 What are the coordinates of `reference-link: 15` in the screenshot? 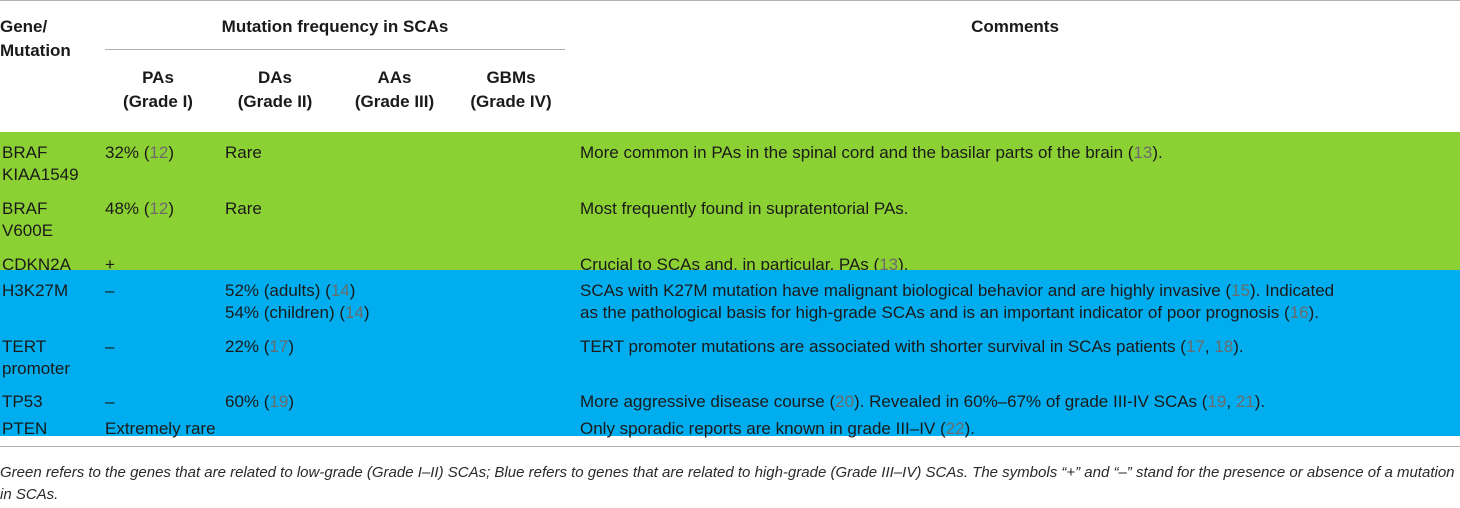 It's located at (1240, 290).